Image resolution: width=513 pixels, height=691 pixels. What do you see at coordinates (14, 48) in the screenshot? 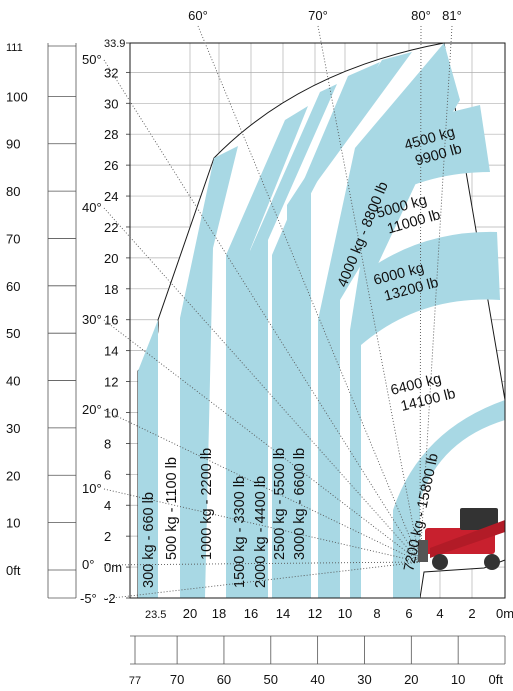
I see `ft-tick-label: 111` at bounding box center [14, 48].